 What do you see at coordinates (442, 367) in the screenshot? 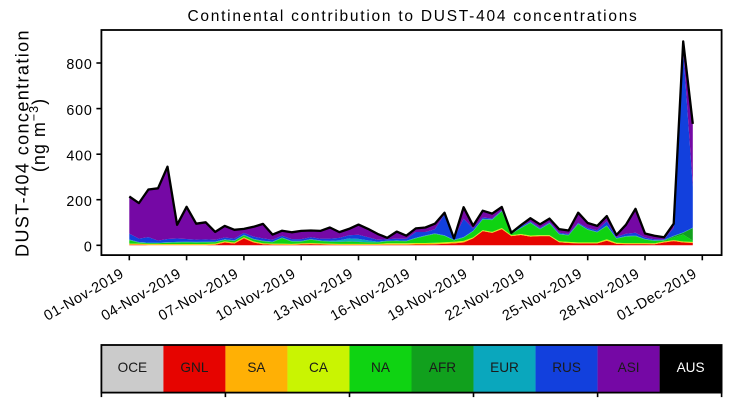
I see `svg-text: AFR` at bounding box center [442, 367].